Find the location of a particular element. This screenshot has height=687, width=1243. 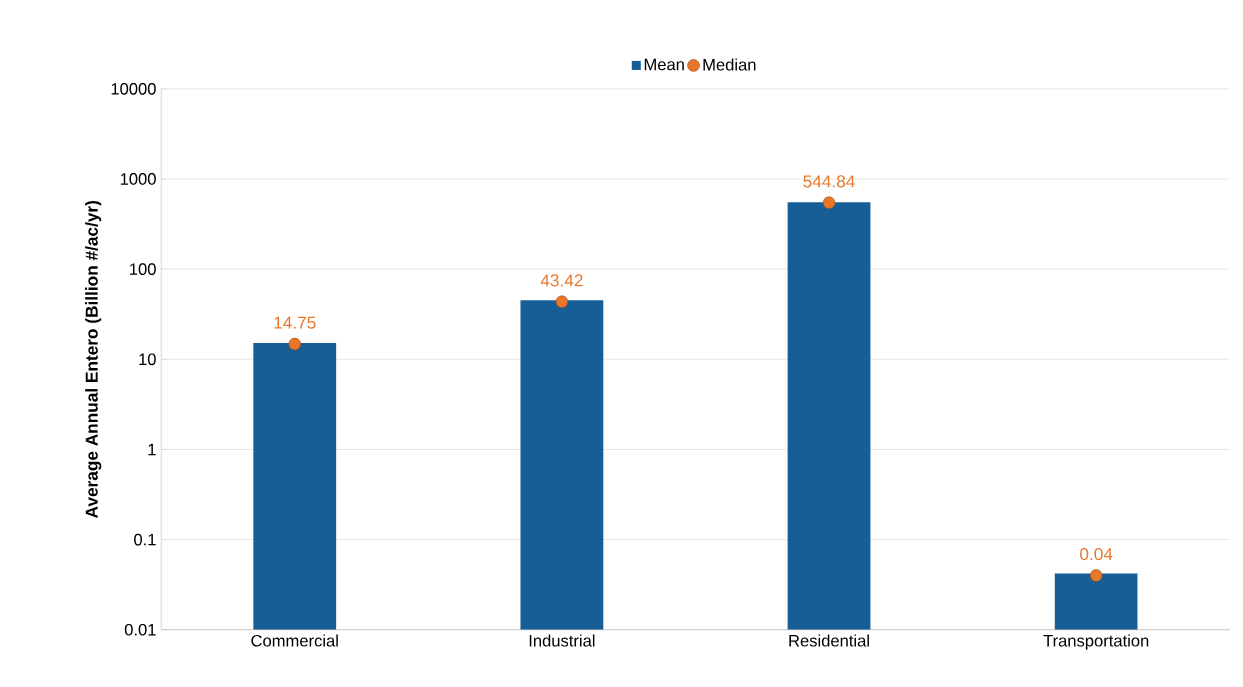

data-label: 43.42 is located at coordinates (561, 280).